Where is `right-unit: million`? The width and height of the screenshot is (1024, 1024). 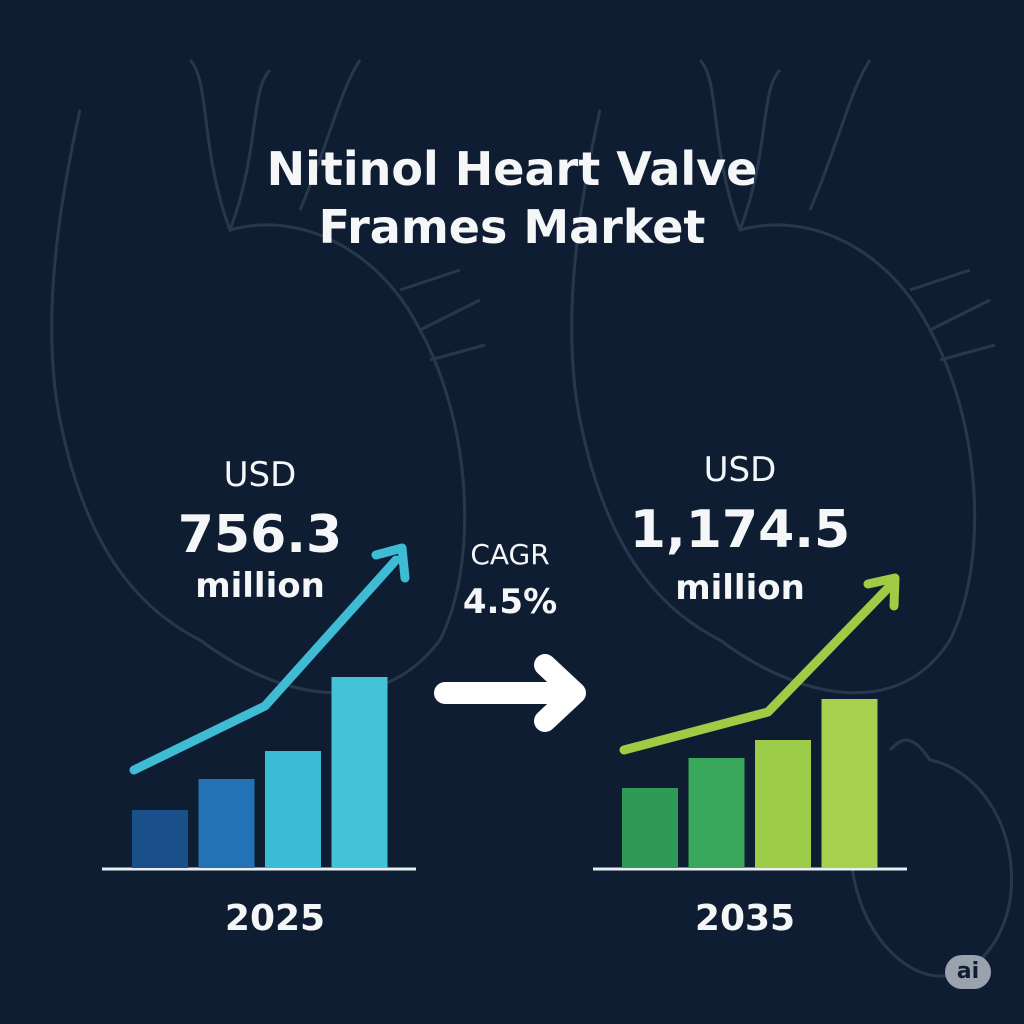 right-unit: million is located at coordinates (740, 588).